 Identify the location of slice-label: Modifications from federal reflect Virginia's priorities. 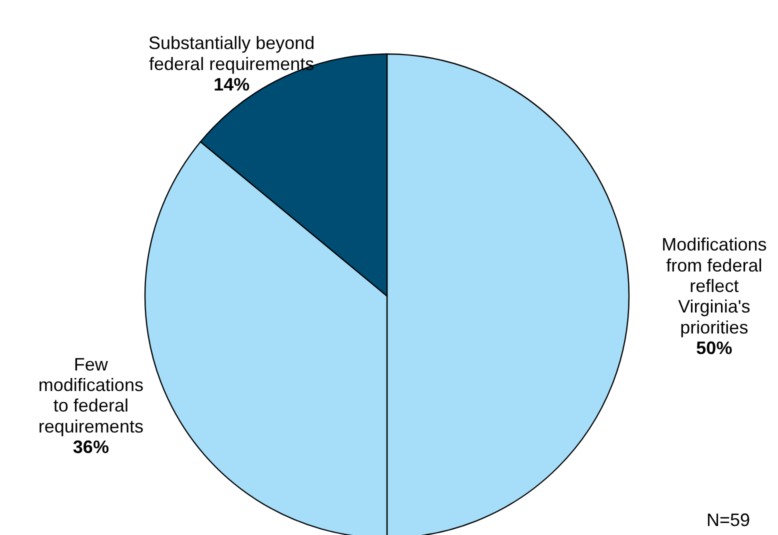
(714, 286).